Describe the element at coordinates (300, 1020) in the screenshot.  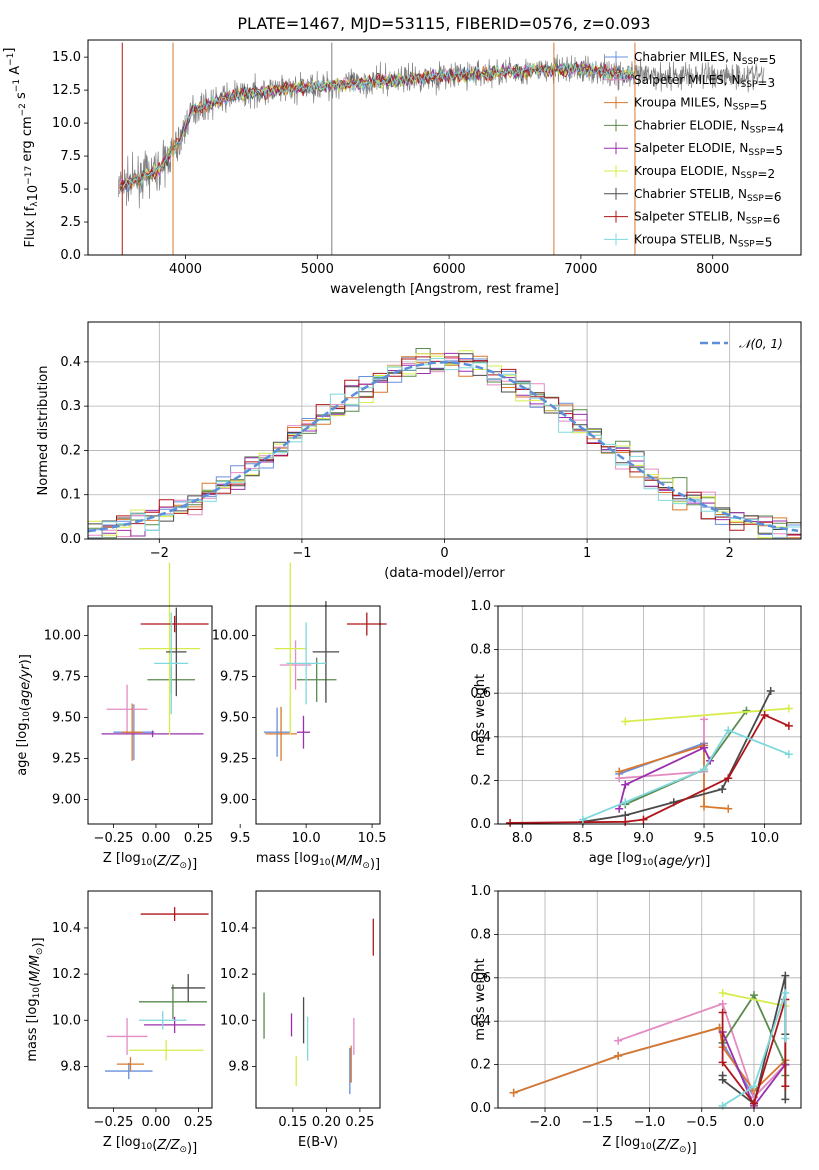
I see `panel-mass-vs-ebv: 0.15 0.20 0.25 9.8 10.0 10.2 10.4 E(B-V)` at that location.